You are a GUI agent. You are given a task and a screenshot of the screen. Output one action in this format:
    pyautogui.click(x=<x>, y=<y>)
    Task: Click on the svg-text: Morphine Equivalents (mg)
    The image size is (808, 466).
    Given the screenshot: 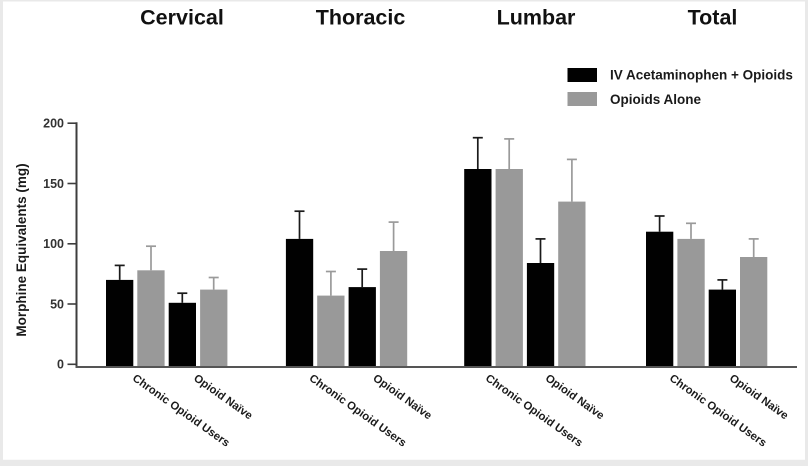 What is the action you would take?
    pyautogui.click(x=21, y=249)
    